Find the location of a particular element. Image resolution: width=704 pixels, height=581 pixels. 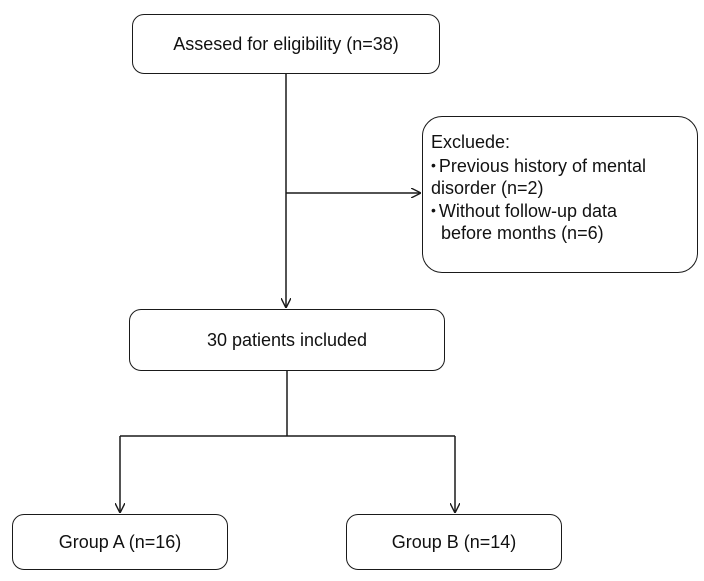

excluded-item-1-line1: Previous history of mental is located at coordinates (542, 166).